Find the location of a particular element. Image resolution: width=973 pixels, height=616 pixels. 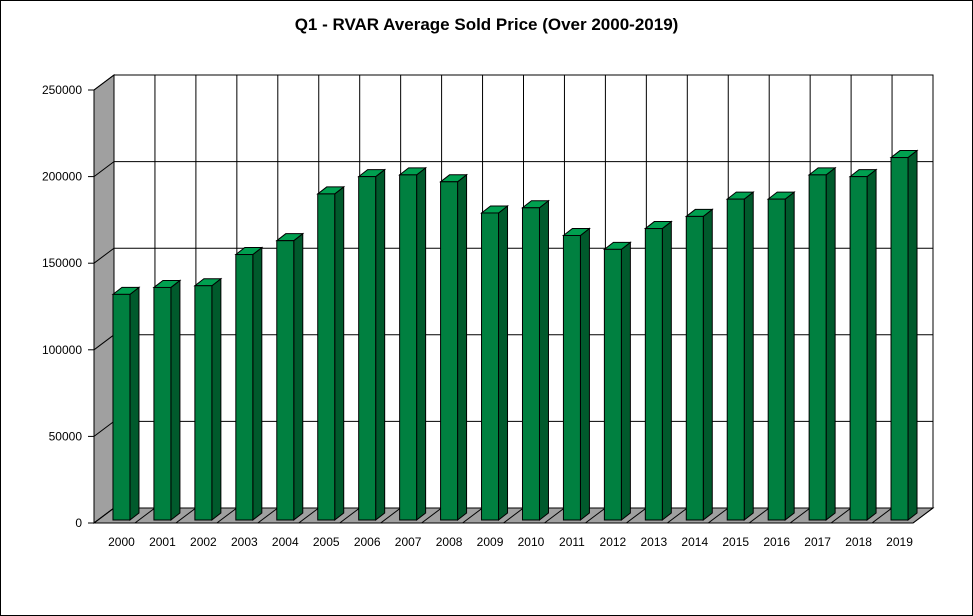

x-tick-label: 2005 is located at coordinates (326, 542).